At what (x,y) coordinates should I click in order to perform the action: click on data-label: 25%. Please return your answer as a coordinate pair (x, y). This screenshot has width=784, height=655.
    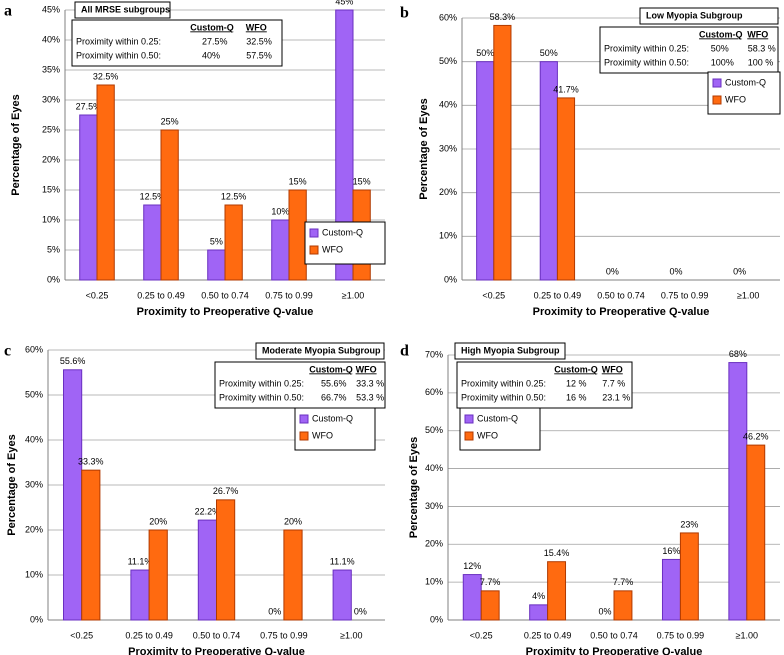
    Looking at the image, I should click on (170, 121).